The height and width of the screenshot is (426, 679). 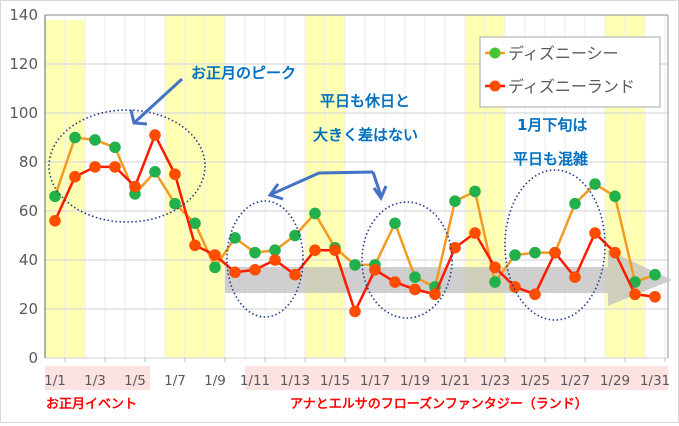 What do you see at coordinates (655, 381) in the screenshot?
I see `x-tick-label: 1/31` at bounding box center [655, 381].